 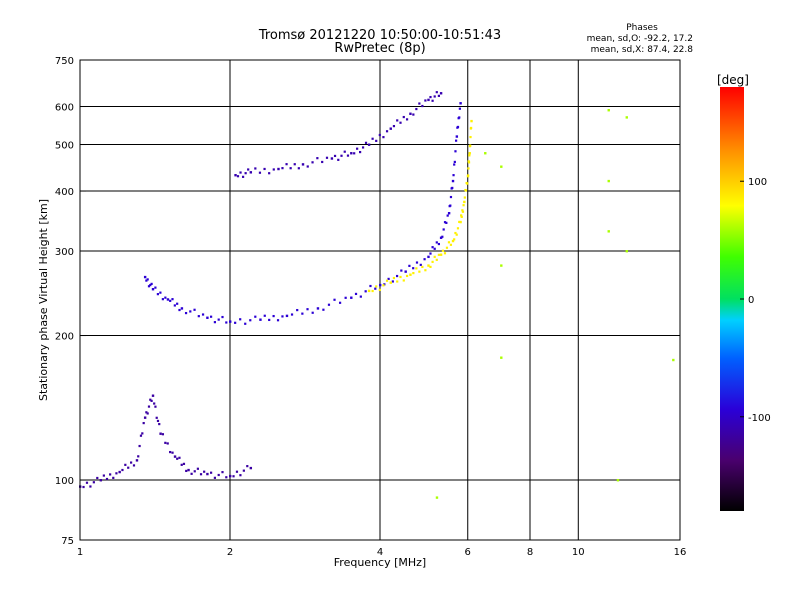 What do you see at coordinates (67, 541) in the screenshot?
I see `y-tick-label: 75` at bounding box center [67, 541].